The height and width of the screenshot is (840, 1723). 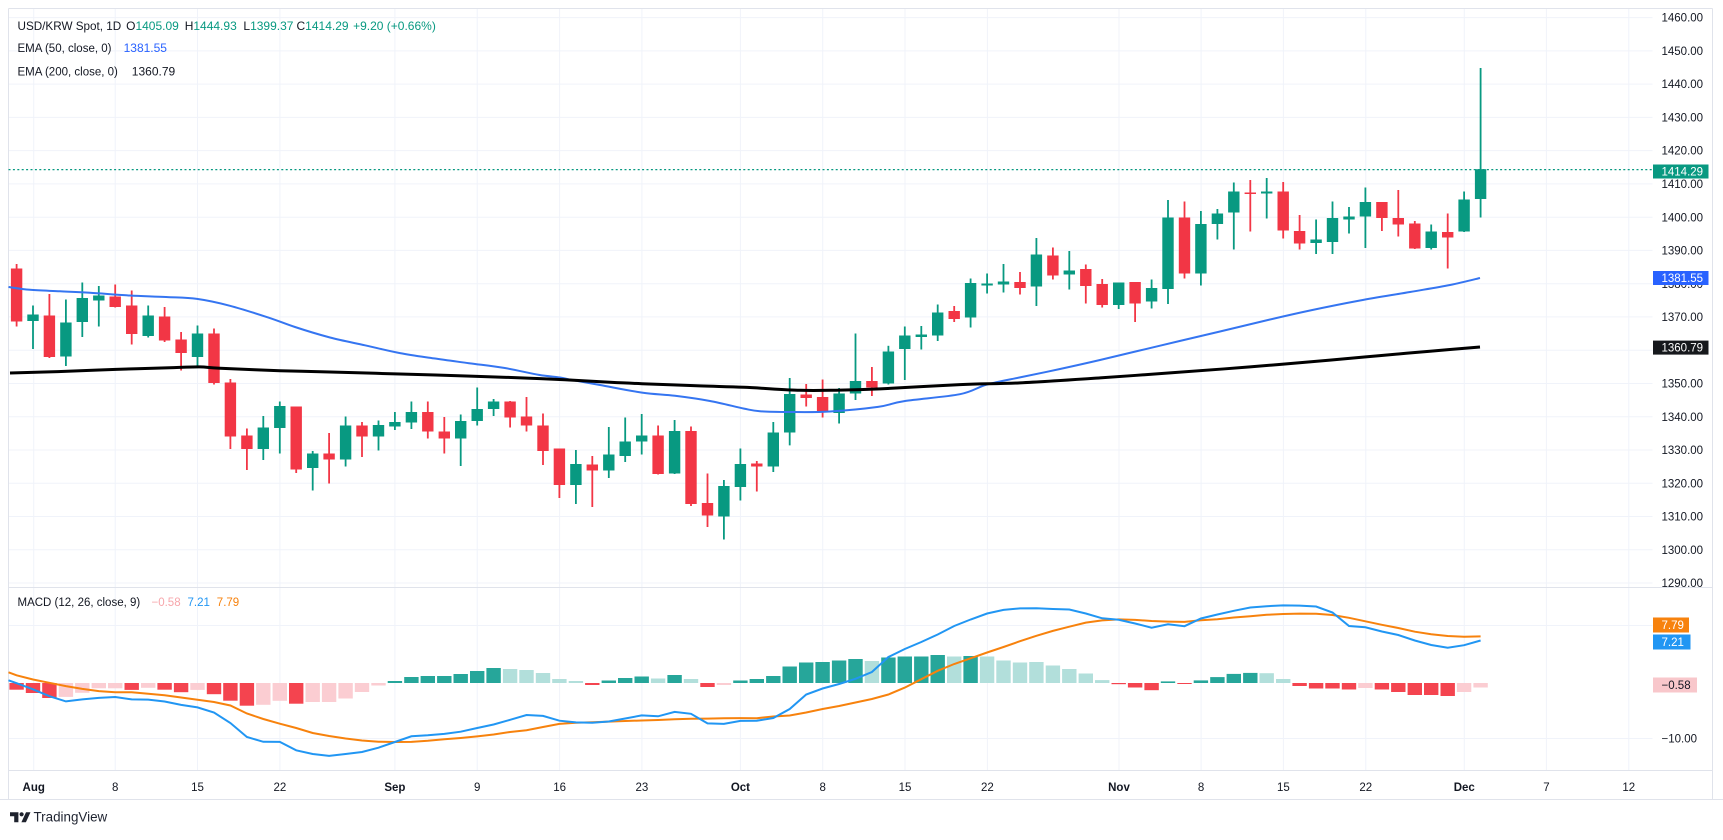 What do you see at coordinates (642, 788) in the screenshot?
I see `svg-text: 23` at bounding box center [642, 788].